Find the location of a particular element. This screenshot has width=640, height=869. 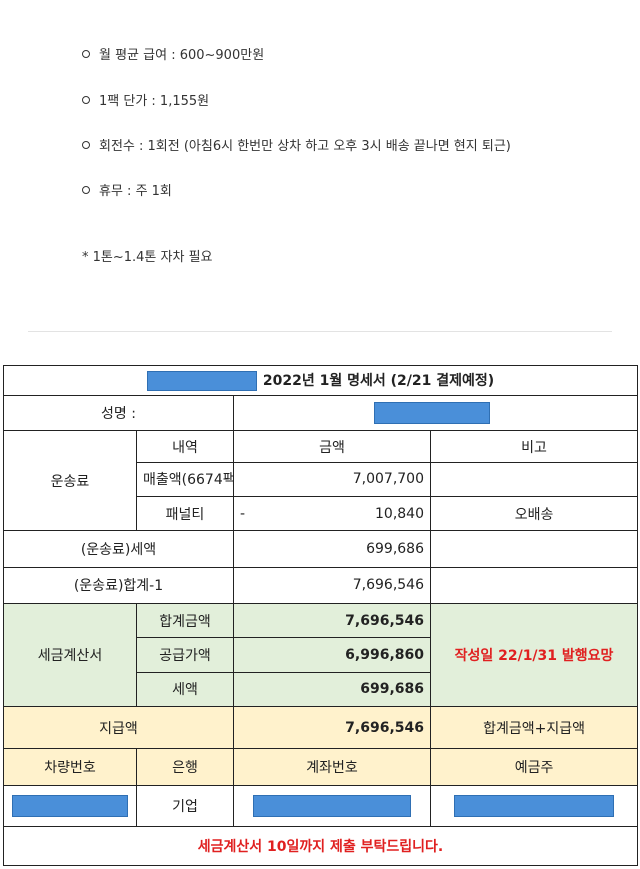

footer-notice: 세금계산서 10일까지 제출 부탁드립니다. is located at coordinates (320, 846).